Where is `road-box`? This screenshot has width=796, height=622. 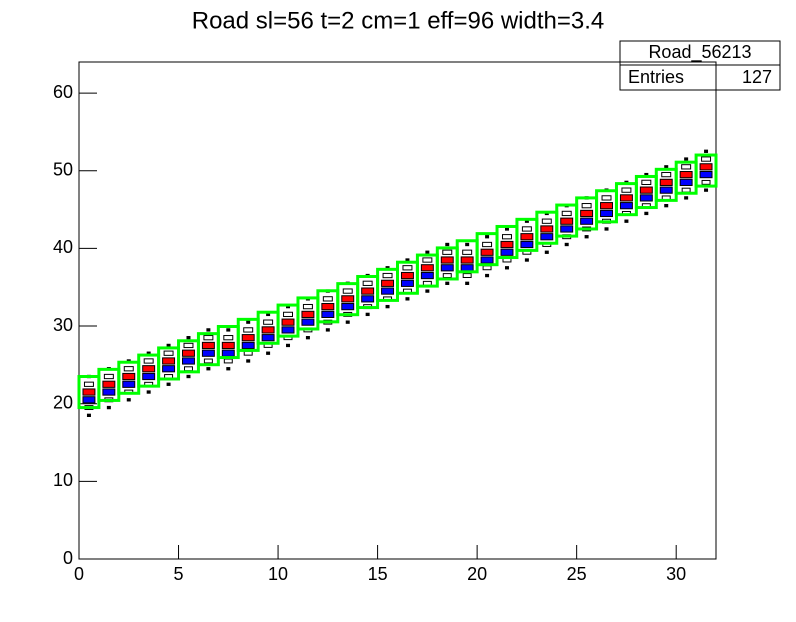
road-box is located at coordinates (706, 170).